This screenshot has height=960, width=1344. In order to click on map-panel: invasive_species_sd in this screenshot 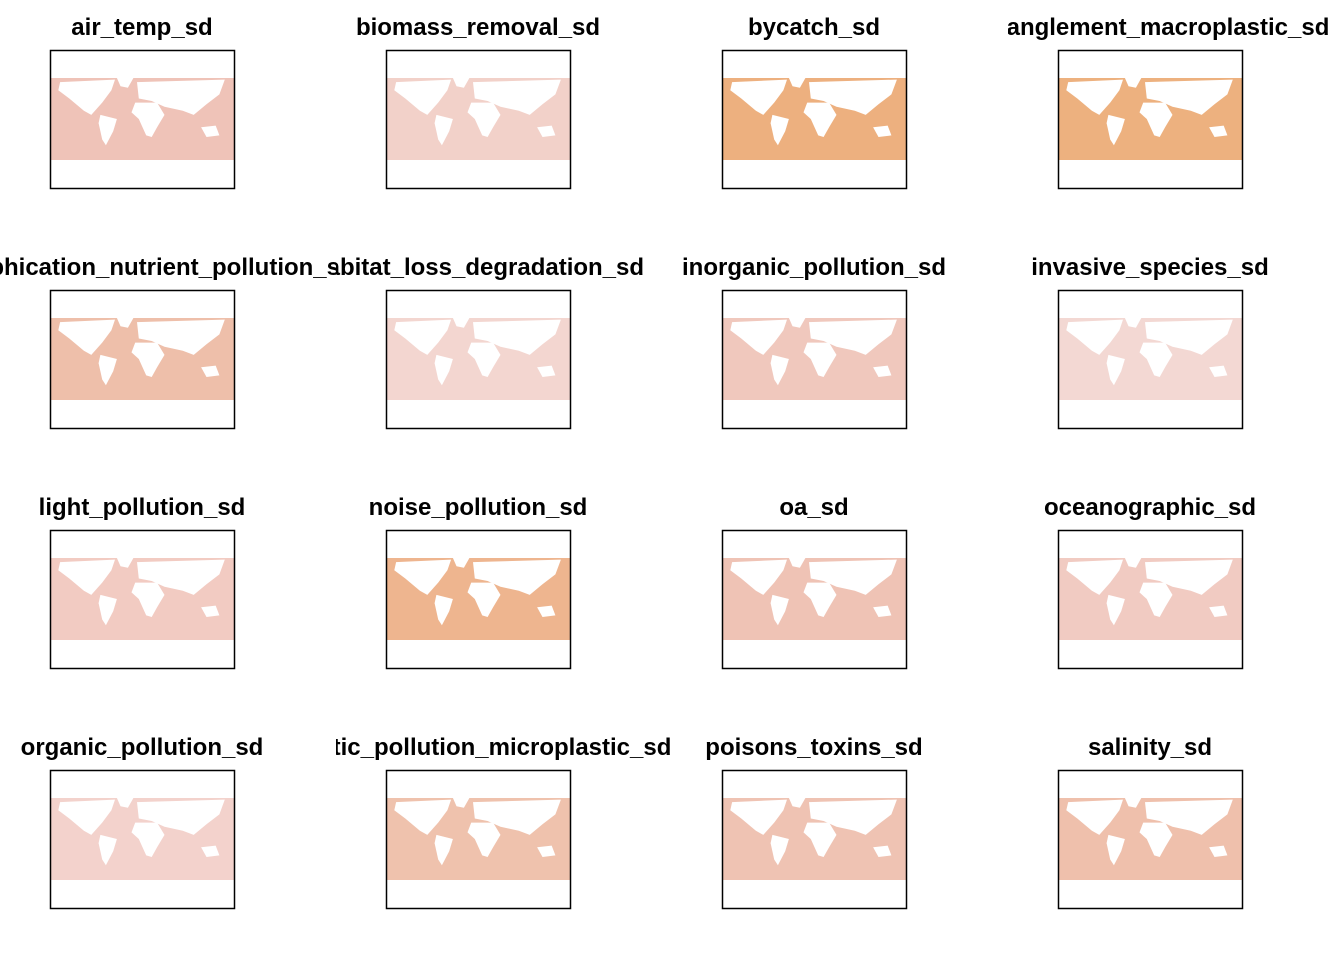, I will do `click(1150, 342)`.